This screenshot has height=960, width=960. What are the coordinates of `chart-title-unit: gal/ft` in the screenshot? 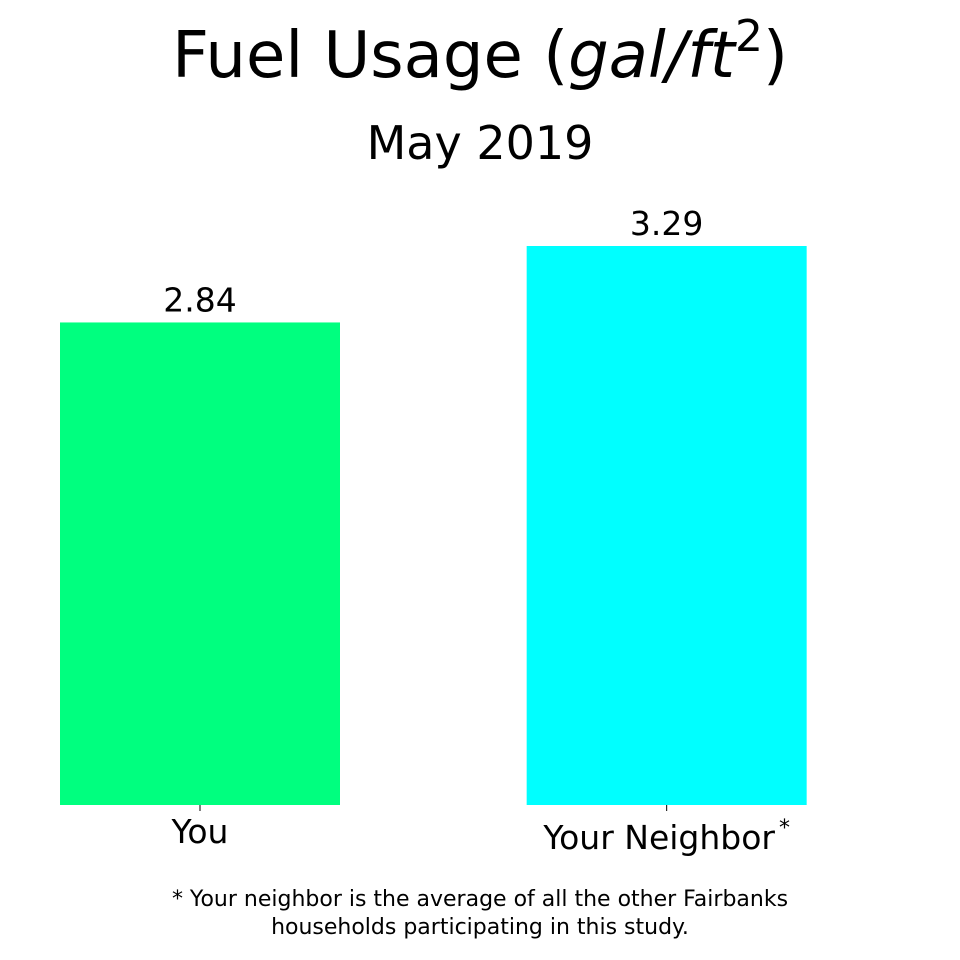 It's located at (651, 56).